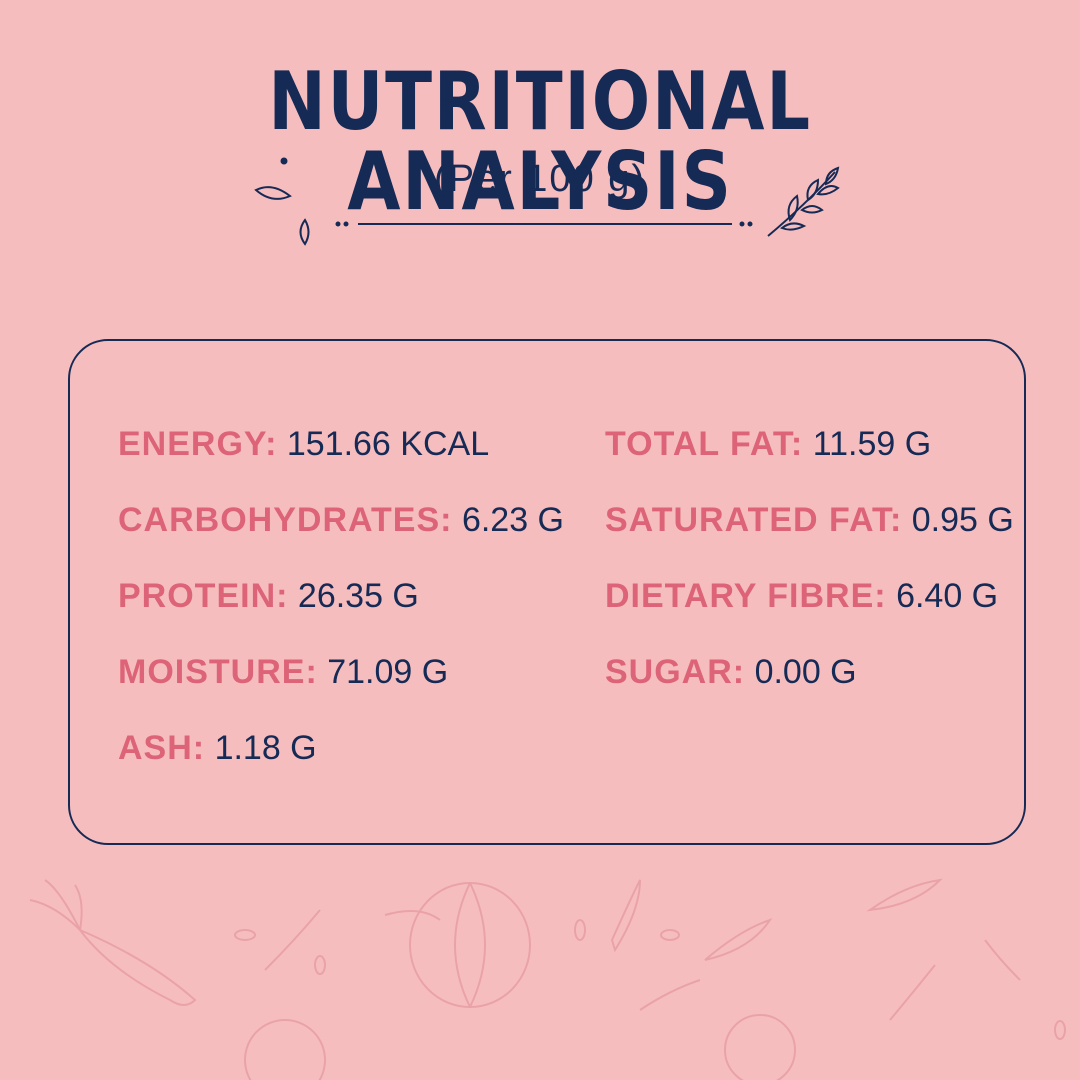  Describe the element at coordinates (675, 672) in the screenshot. I see `sugar-label: SUGAR:` at that location.